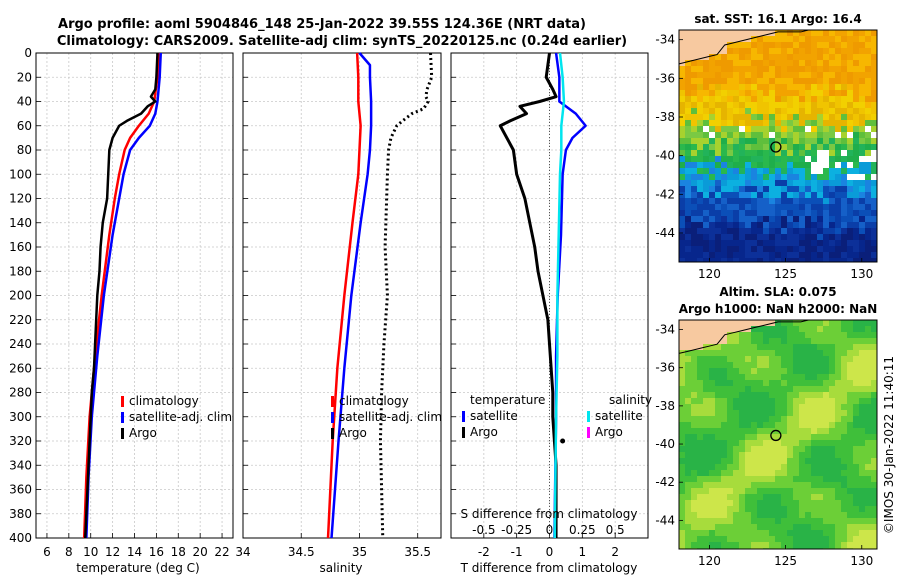 Image resolution: width=900 pixels, height=580 pixels. I want to click on series-line-satellite-adj-clim, so click(124, 295).